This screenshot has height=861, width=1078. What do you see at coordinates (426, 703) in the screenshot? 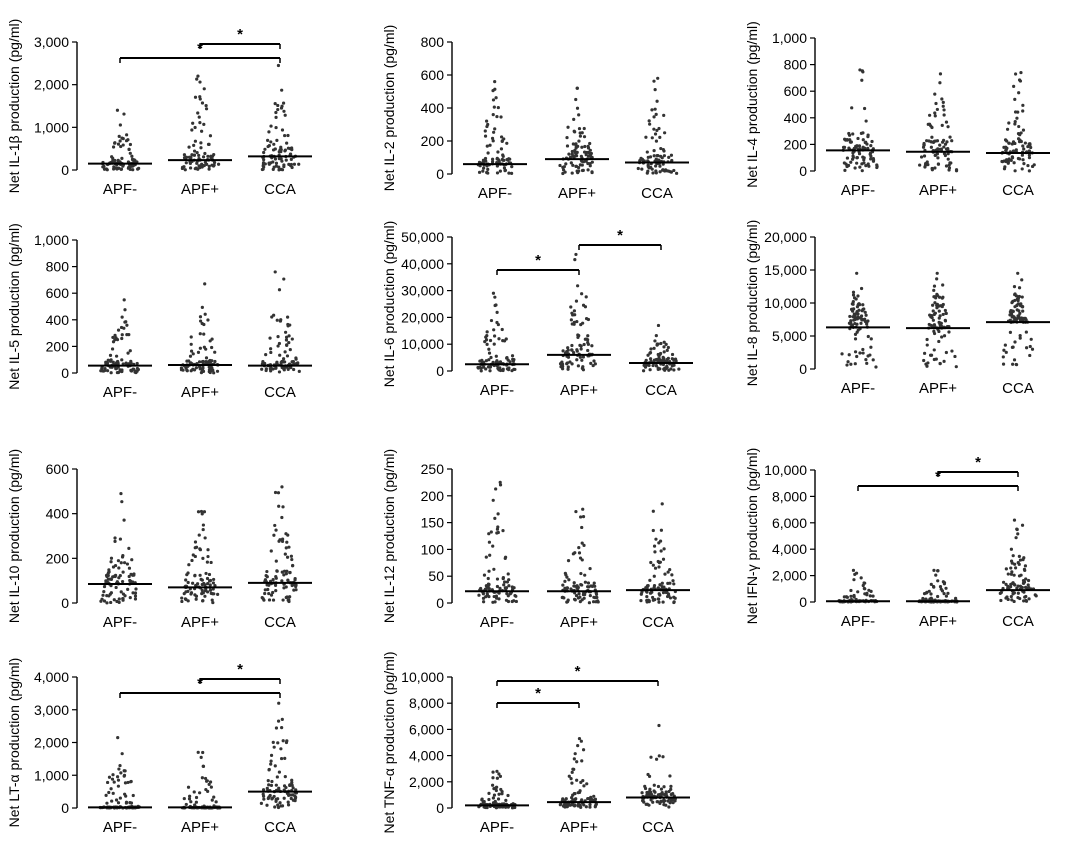
I see `y-tick-label: 8,000` at bounding box center [426, 703].